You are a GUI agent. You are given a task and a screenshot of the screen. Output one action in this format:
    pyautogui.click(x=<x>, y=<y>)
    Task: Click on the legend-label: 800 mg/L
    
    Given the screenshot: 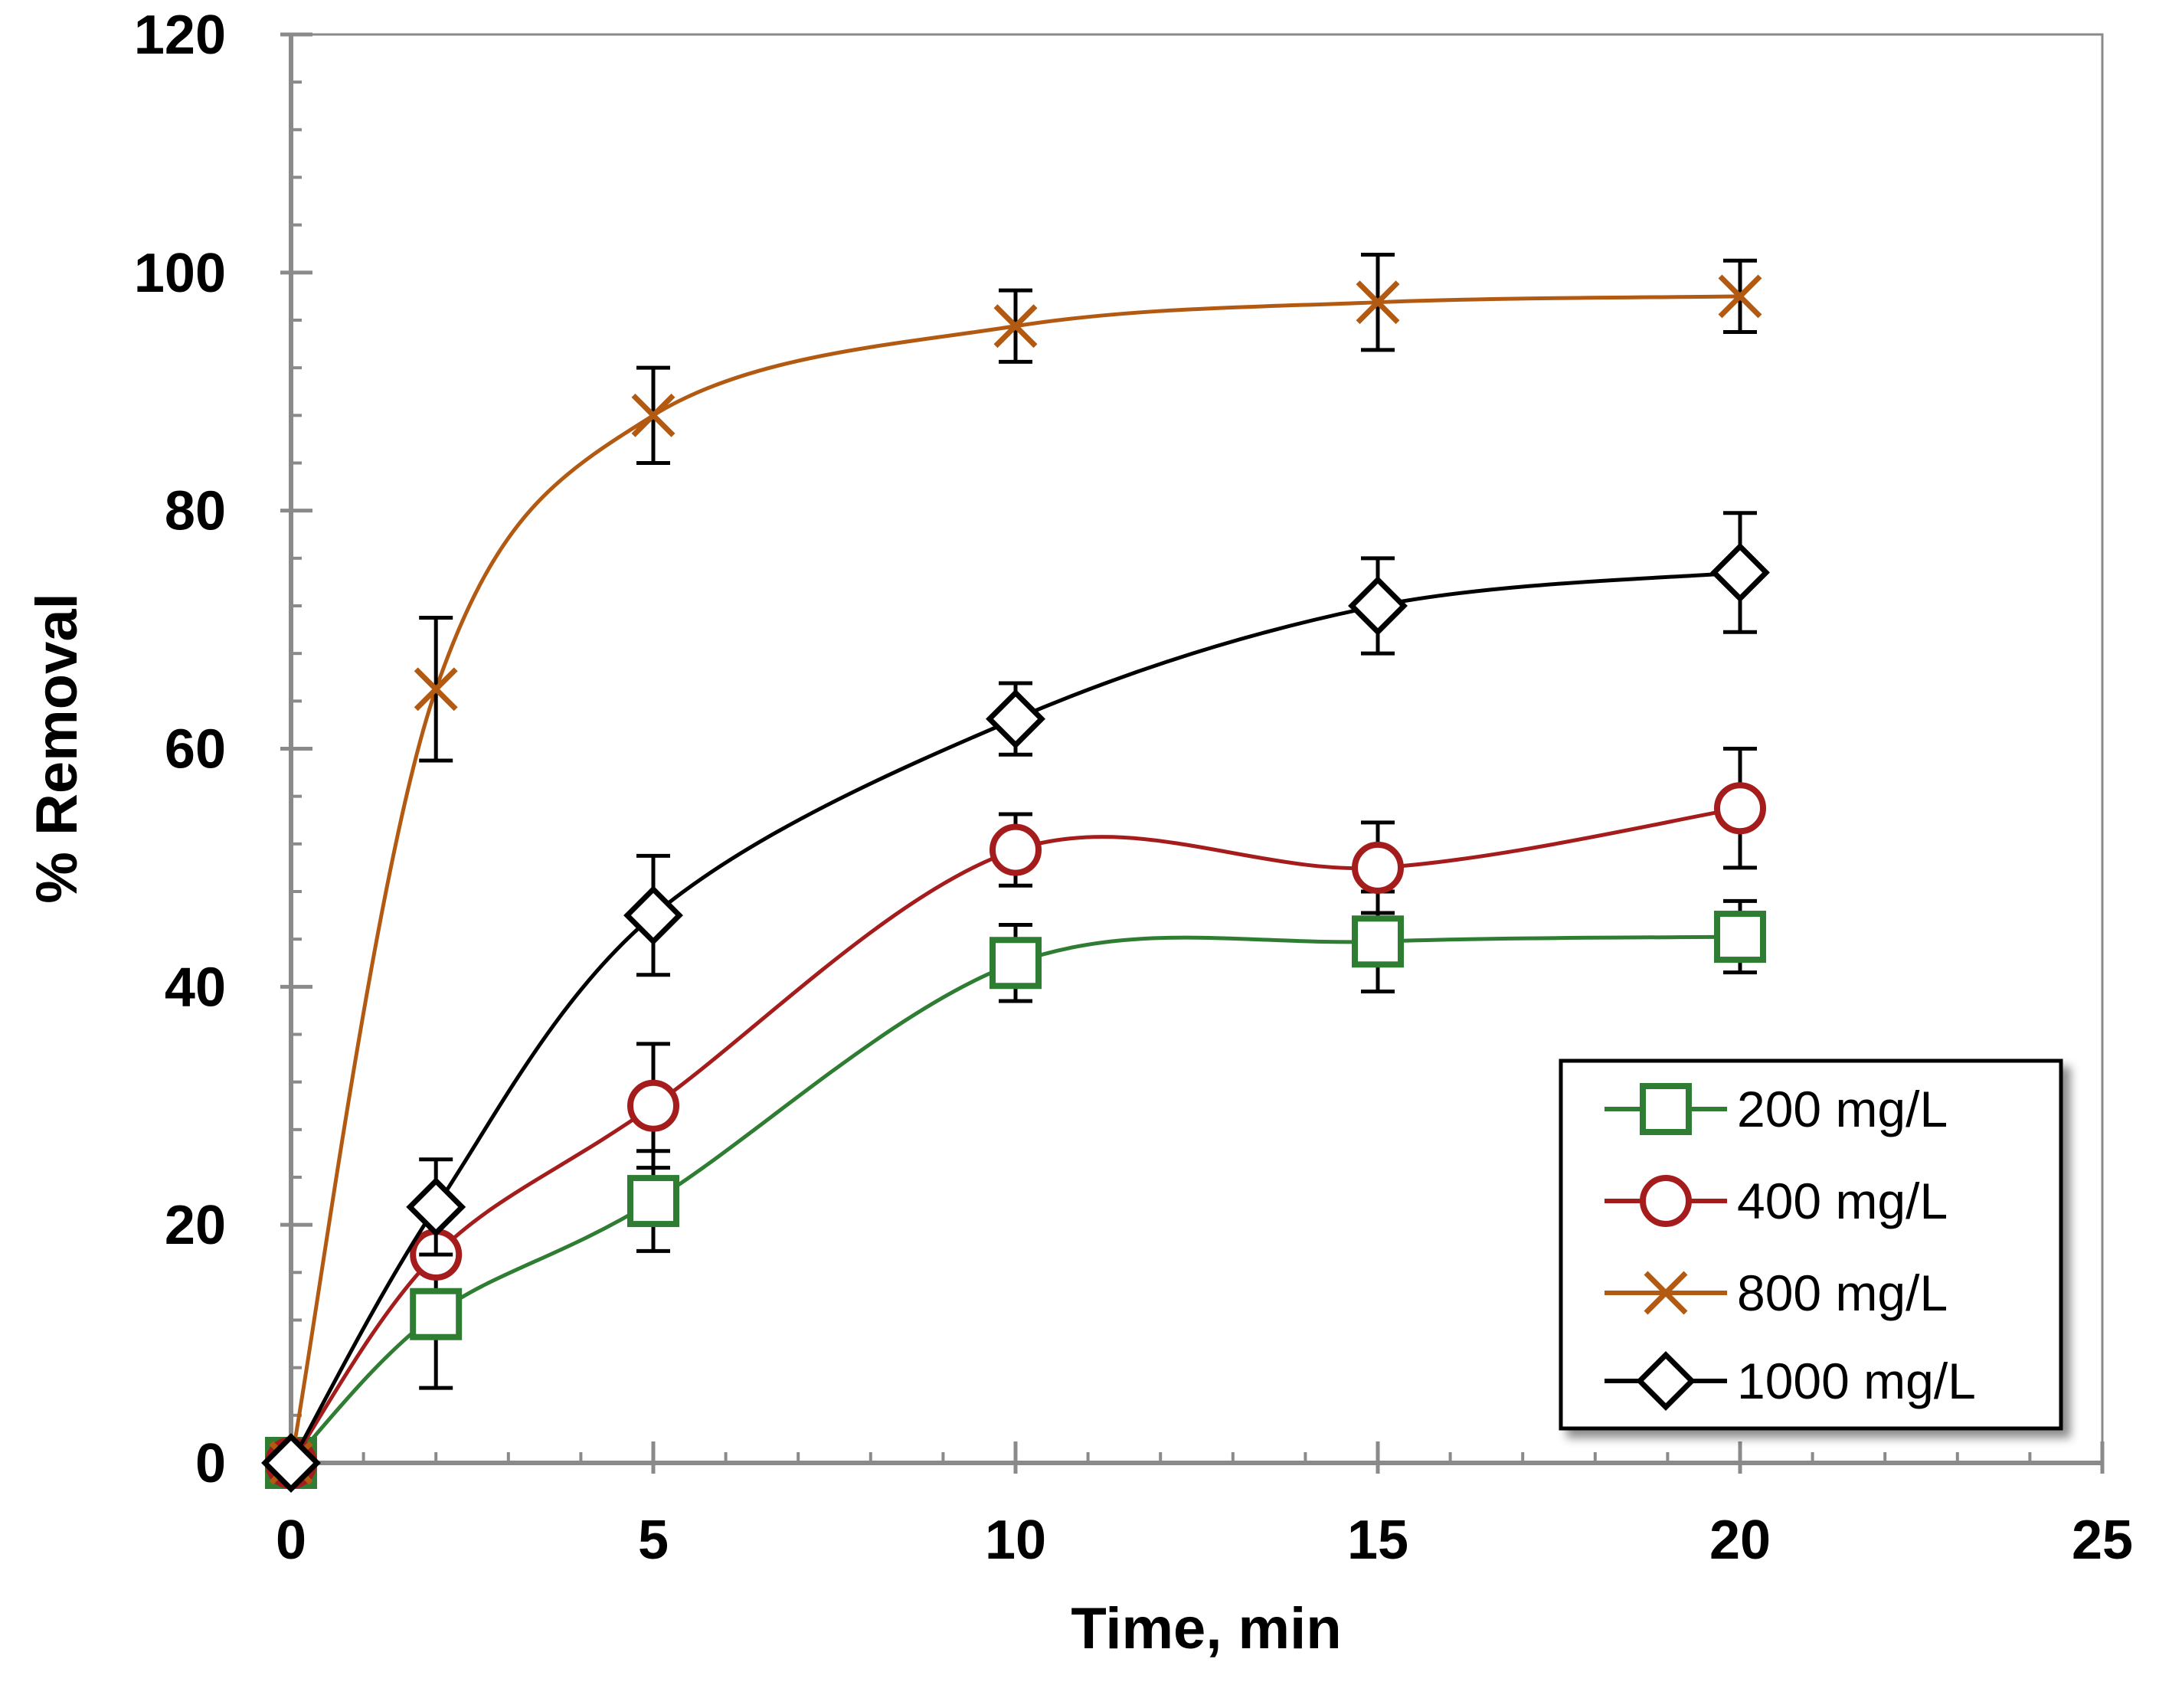 What is the action you would take?
    pyautogui.click(x=1842, y=1293)
    